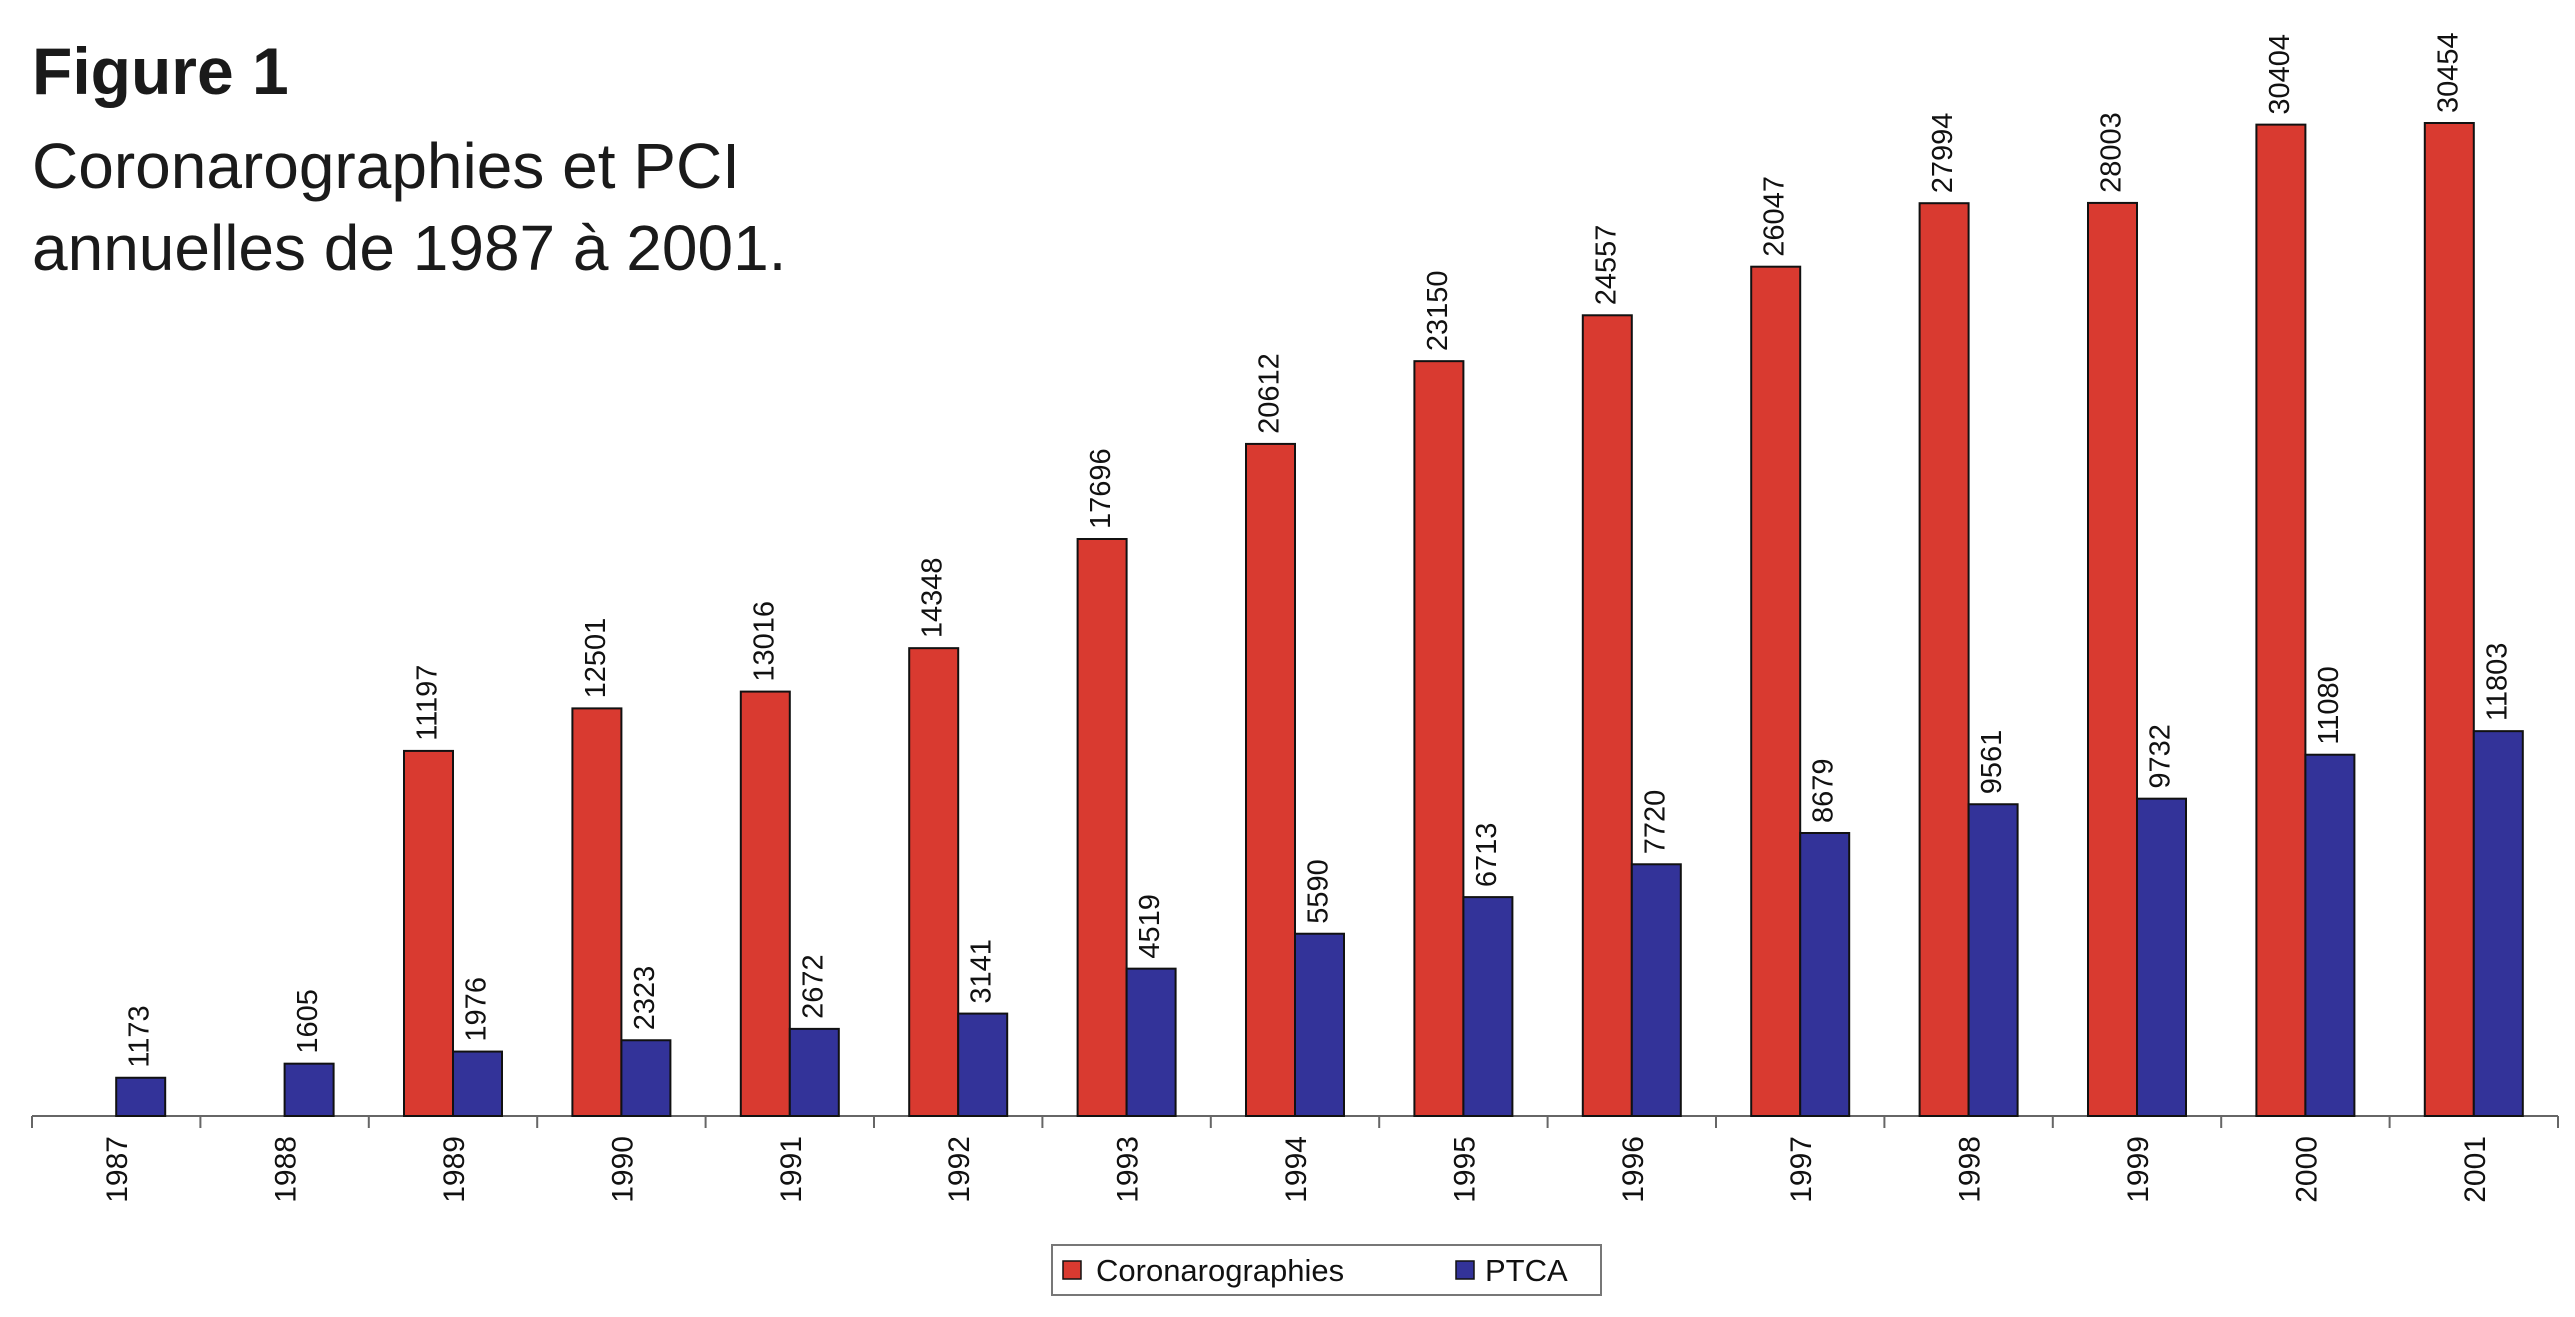  Describe the element at coordinates (117, 1169) in the screenshot. I see `x-tick-label-1987: 1987` at that location.